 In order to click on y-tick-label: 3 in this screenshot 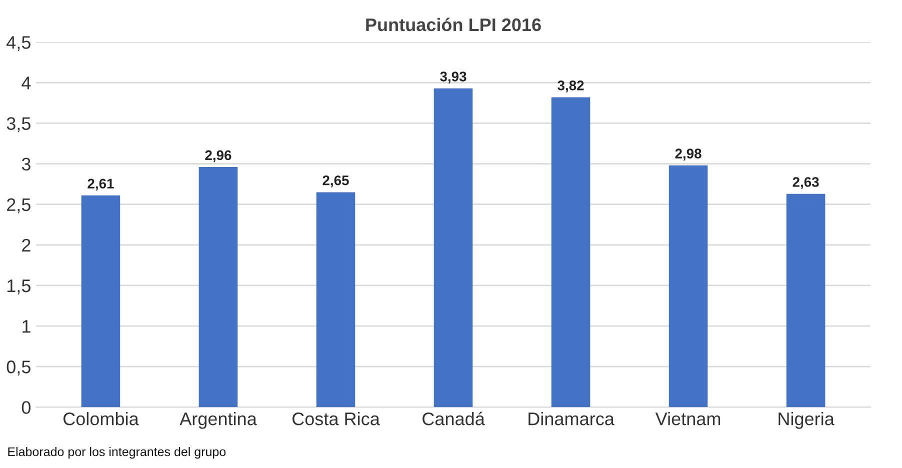, I will do `click(26, 164)`.